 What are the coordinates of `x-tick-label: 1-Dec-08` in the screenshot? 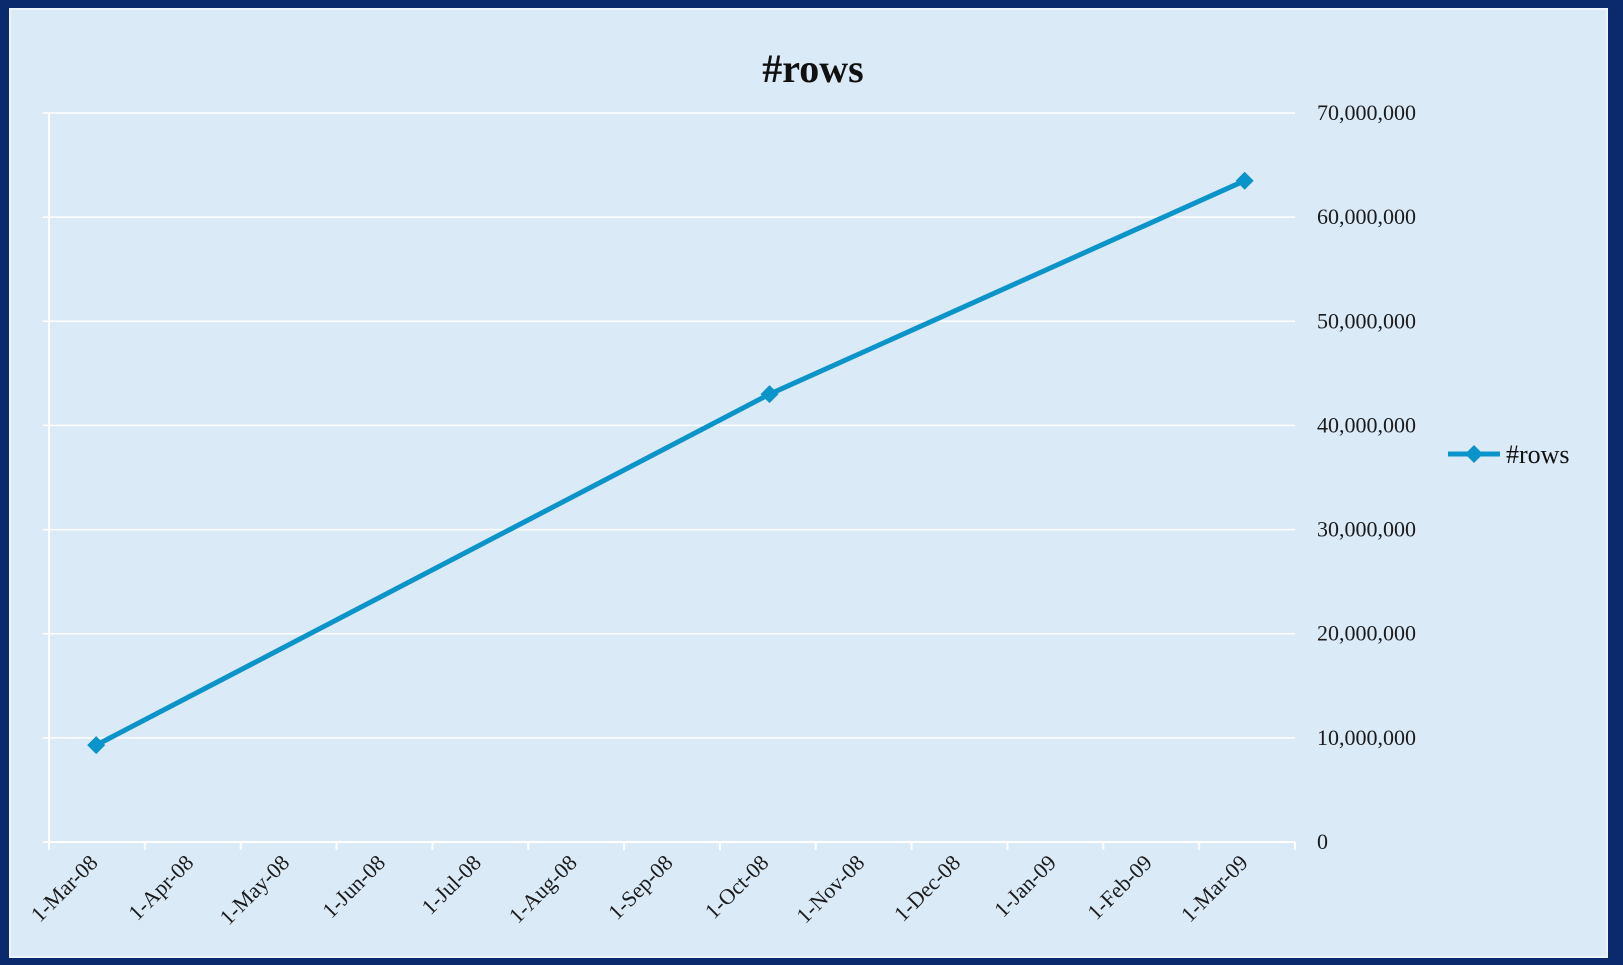 It's located at (927, 888).